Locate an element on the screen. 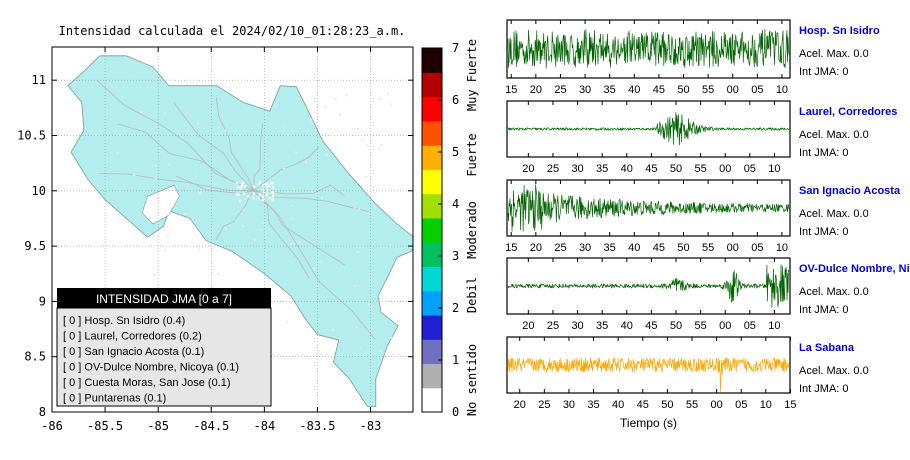 Image resolution: width=910 pixels, height=460 pixels. colorbar-category-label: Debil is located at coordinates (472, 295).